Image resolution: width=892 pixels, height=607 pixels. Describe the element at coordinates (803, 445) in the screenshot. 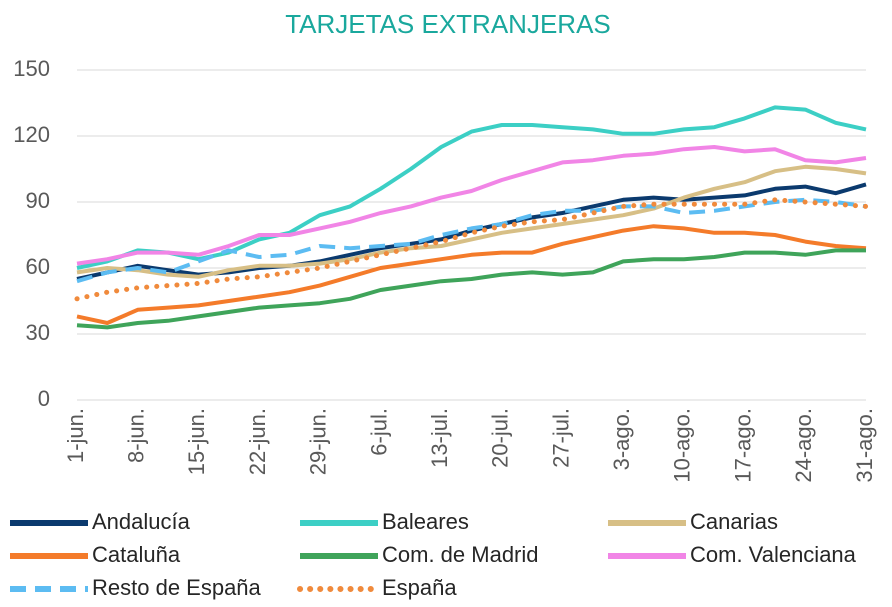

I see `x-tick-label: 24-ago.` at that location.